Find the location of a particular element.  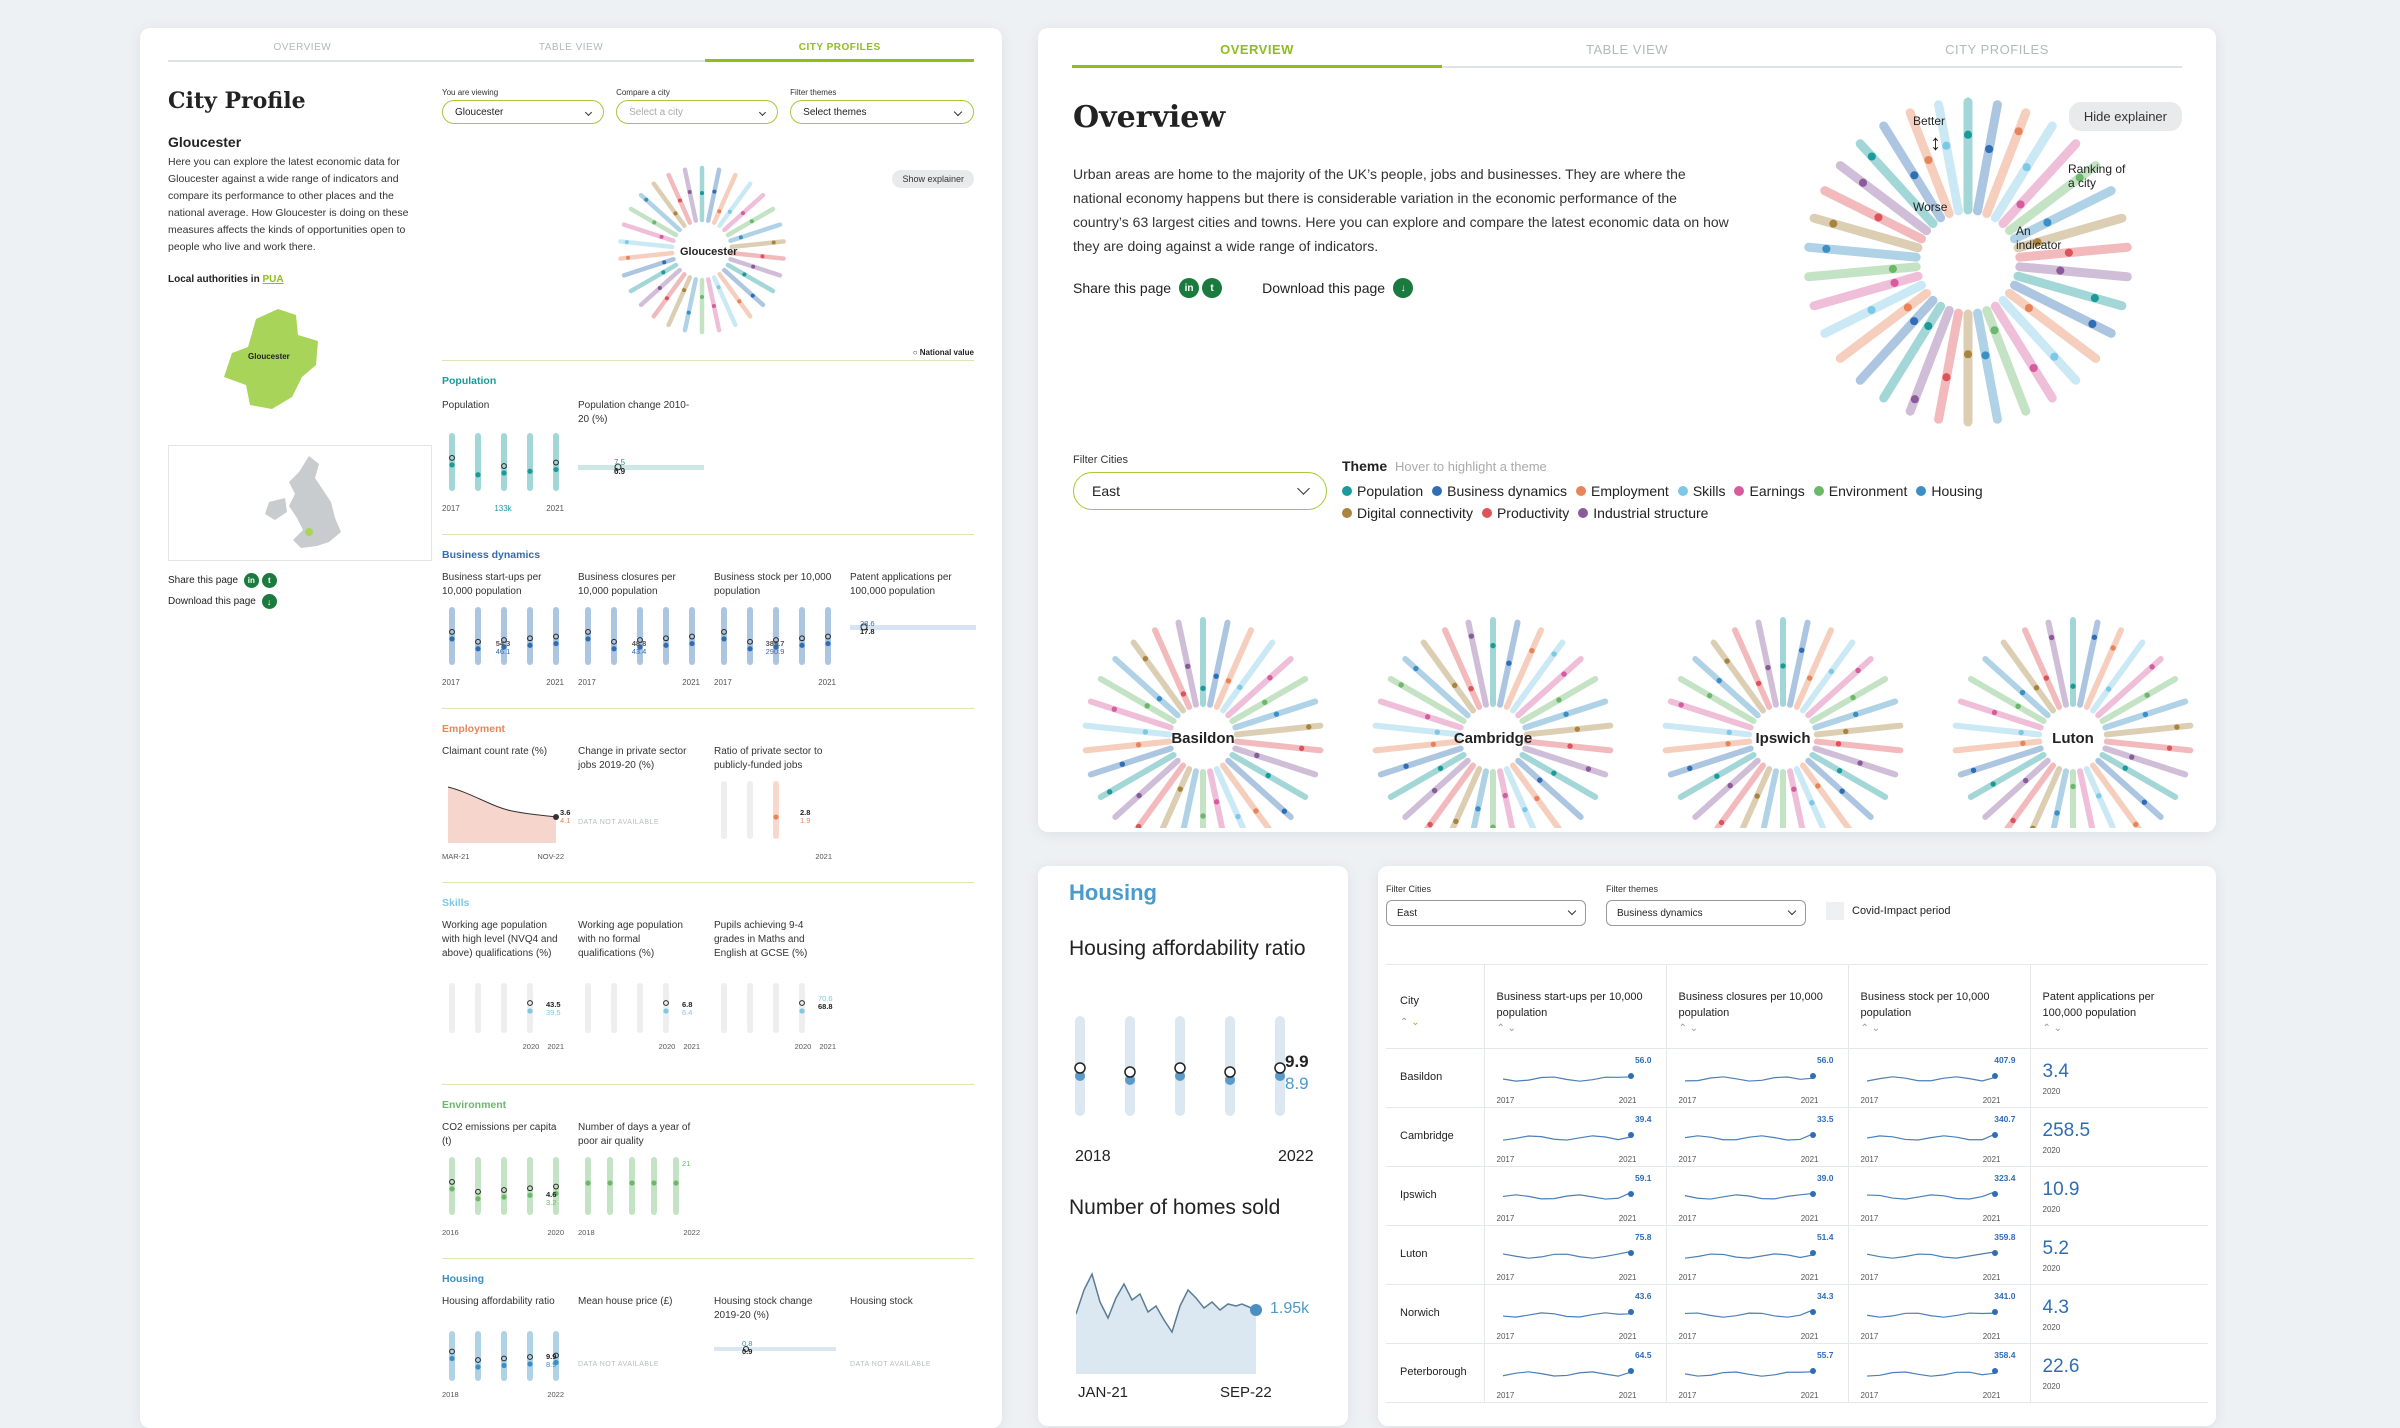

cell-value: 55.7 is located at coordinates (1825, 1355).